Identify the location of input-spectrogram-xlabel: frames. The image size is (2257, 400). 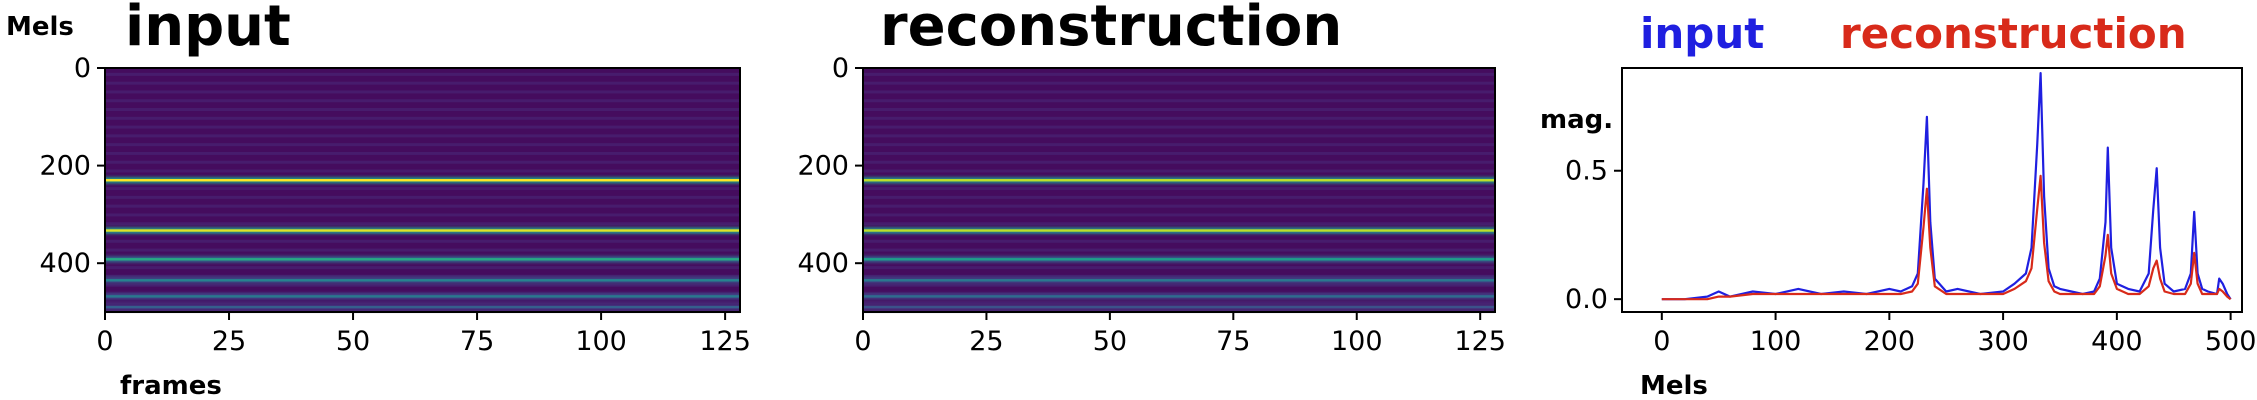
(171, 385).